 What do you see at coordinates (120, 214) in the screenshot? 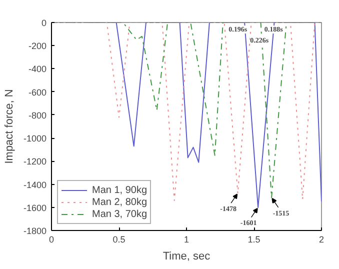
I see `legend-label: Man 3, 70kg` at bounding box center [120, 214].